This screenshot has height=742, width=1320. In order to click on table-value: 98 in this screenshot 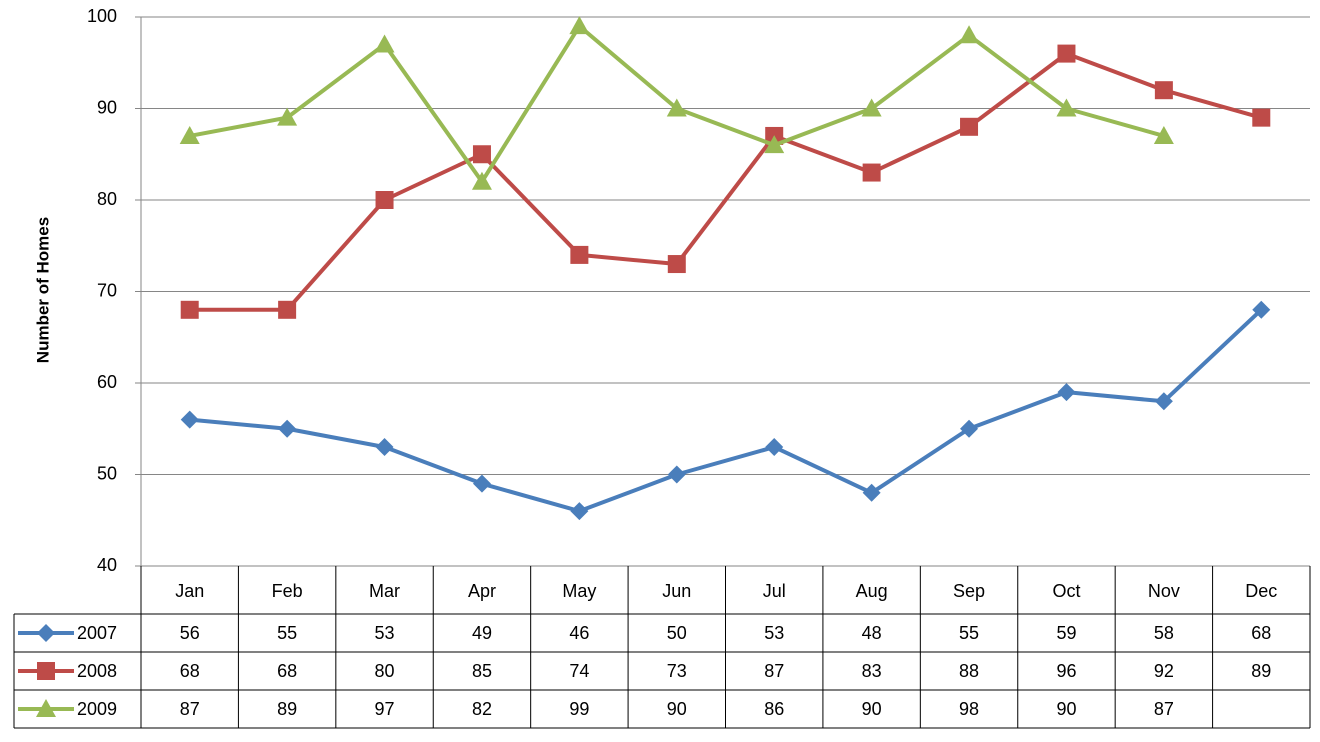, I will do `click(969, 709)`.